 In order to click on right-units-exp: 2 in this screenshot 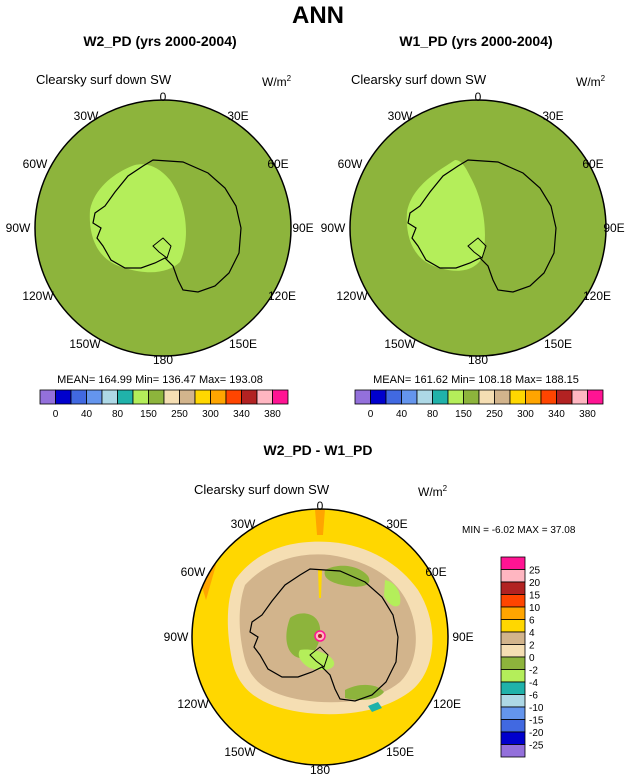, I will do `click(603, 78)`.